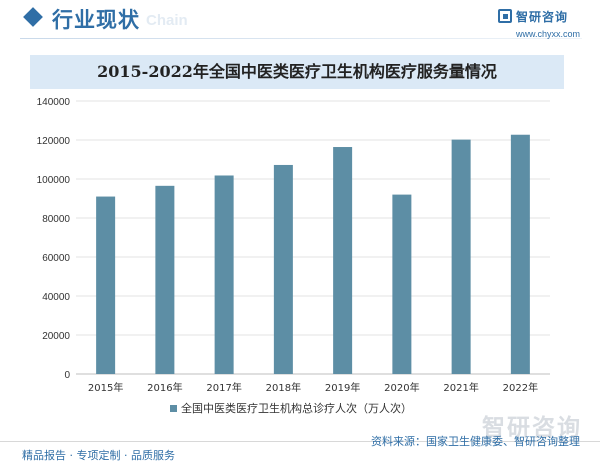 The image size is (600, 468). What do you see at coordinates (342, 387) in the screenshot?
I see `x-tick-label: 2019年` at bounding box center [342, 387].